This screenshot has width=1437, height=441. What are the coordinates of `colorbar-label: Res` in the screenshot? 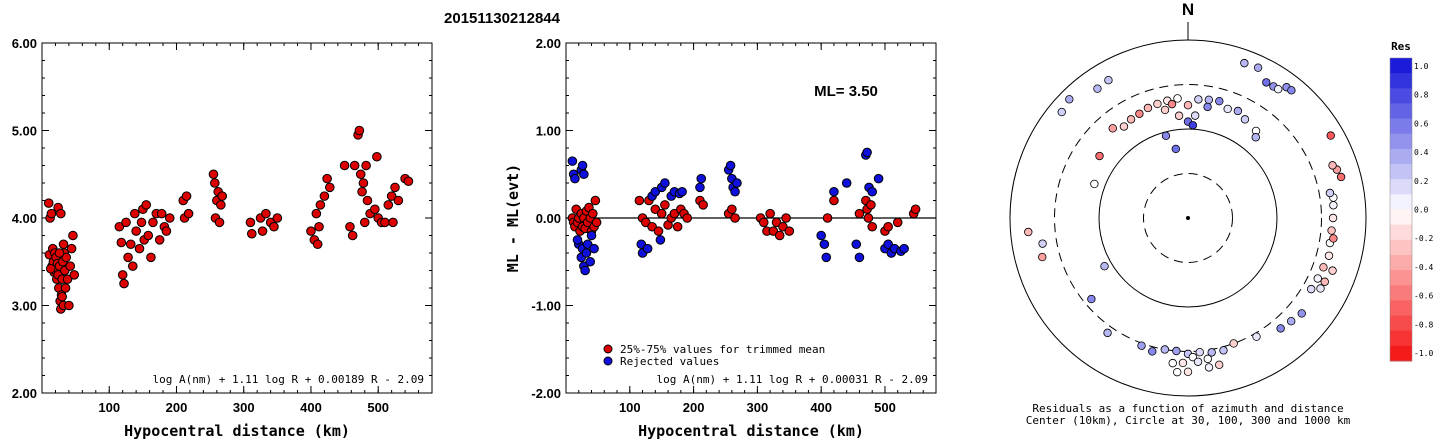 It's located at (1401, 46).